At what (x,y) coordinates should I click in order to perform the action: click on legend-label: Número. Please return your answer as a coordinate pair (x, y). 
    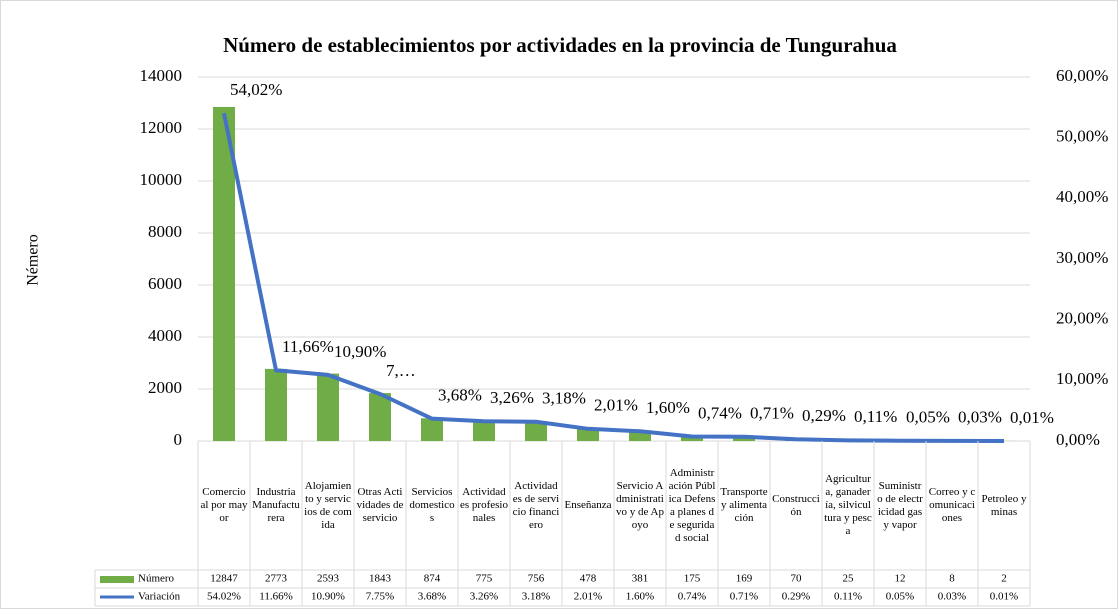
    Looking at the image, I should click on (156, 579).